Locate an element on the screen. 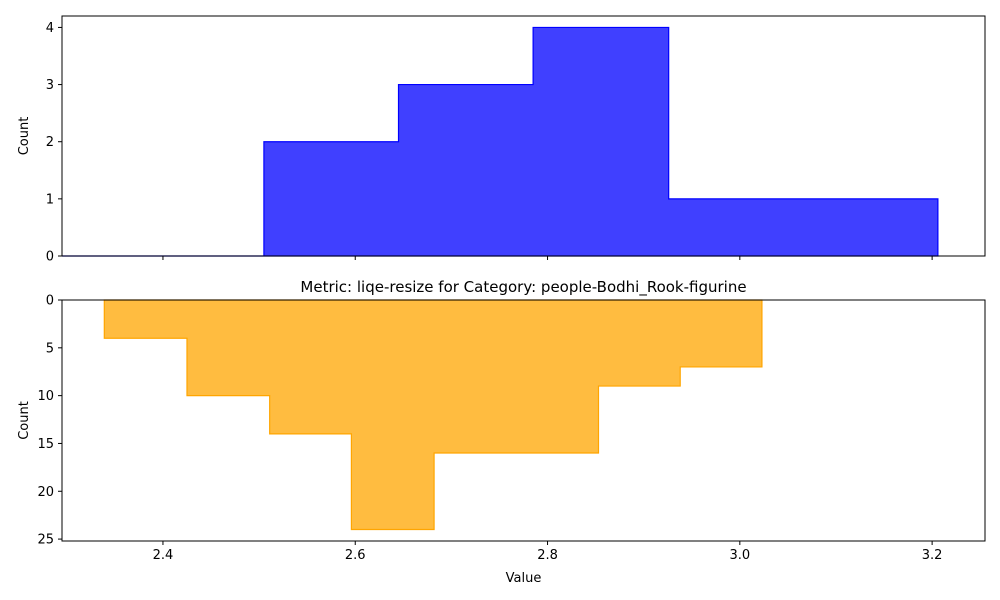 The width and height of the screenshot is (1000, 600). top-y-tick-label: 4 is located at coordinates (50, 28).